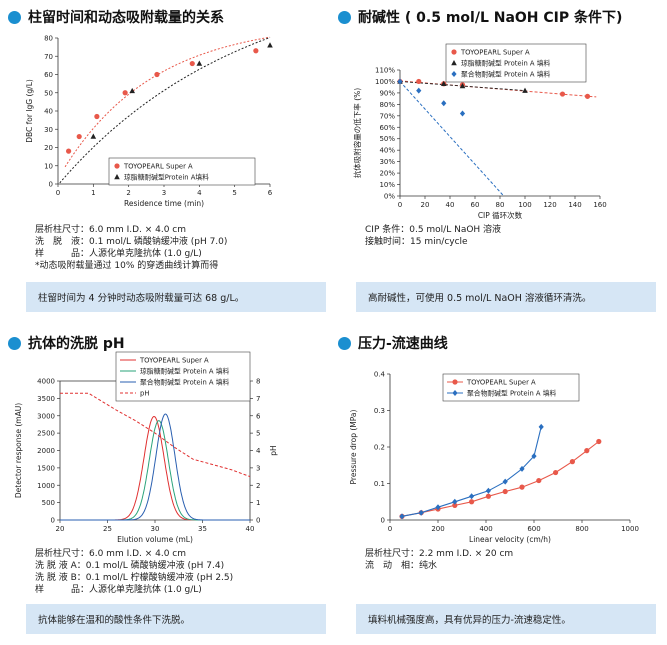 This screenshot has width=667, height=645. What do you see at coordinates (48, 148) in the screenshot?
I see `y-tick-label: 20` at bounding box center [48, 148].